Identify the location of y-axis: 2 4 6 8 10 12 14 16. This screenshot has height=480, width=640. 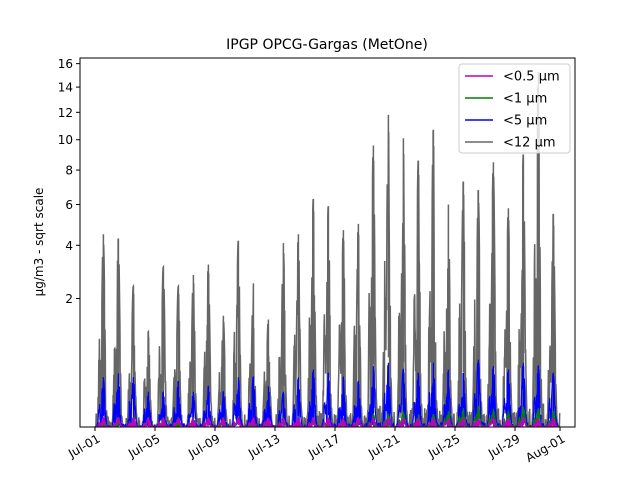
(69, 181).